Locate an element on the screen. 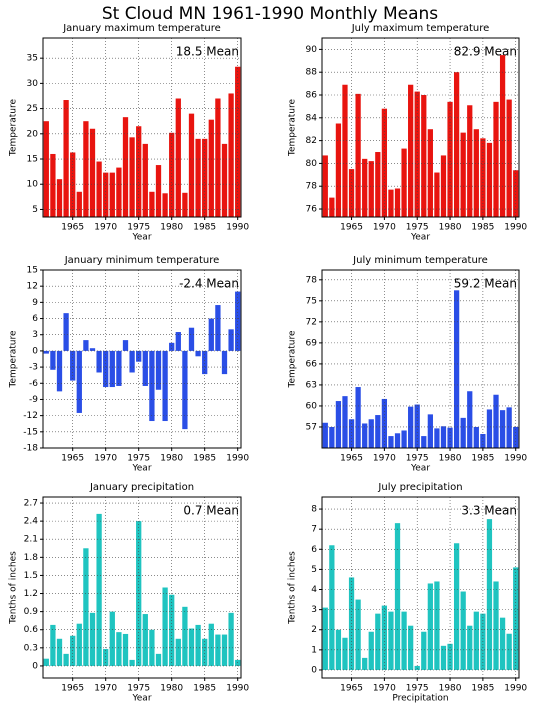 The width and height of the screenshot is (540, 711). annotation: 3.3 Mean is located at coordinates (489, 511).